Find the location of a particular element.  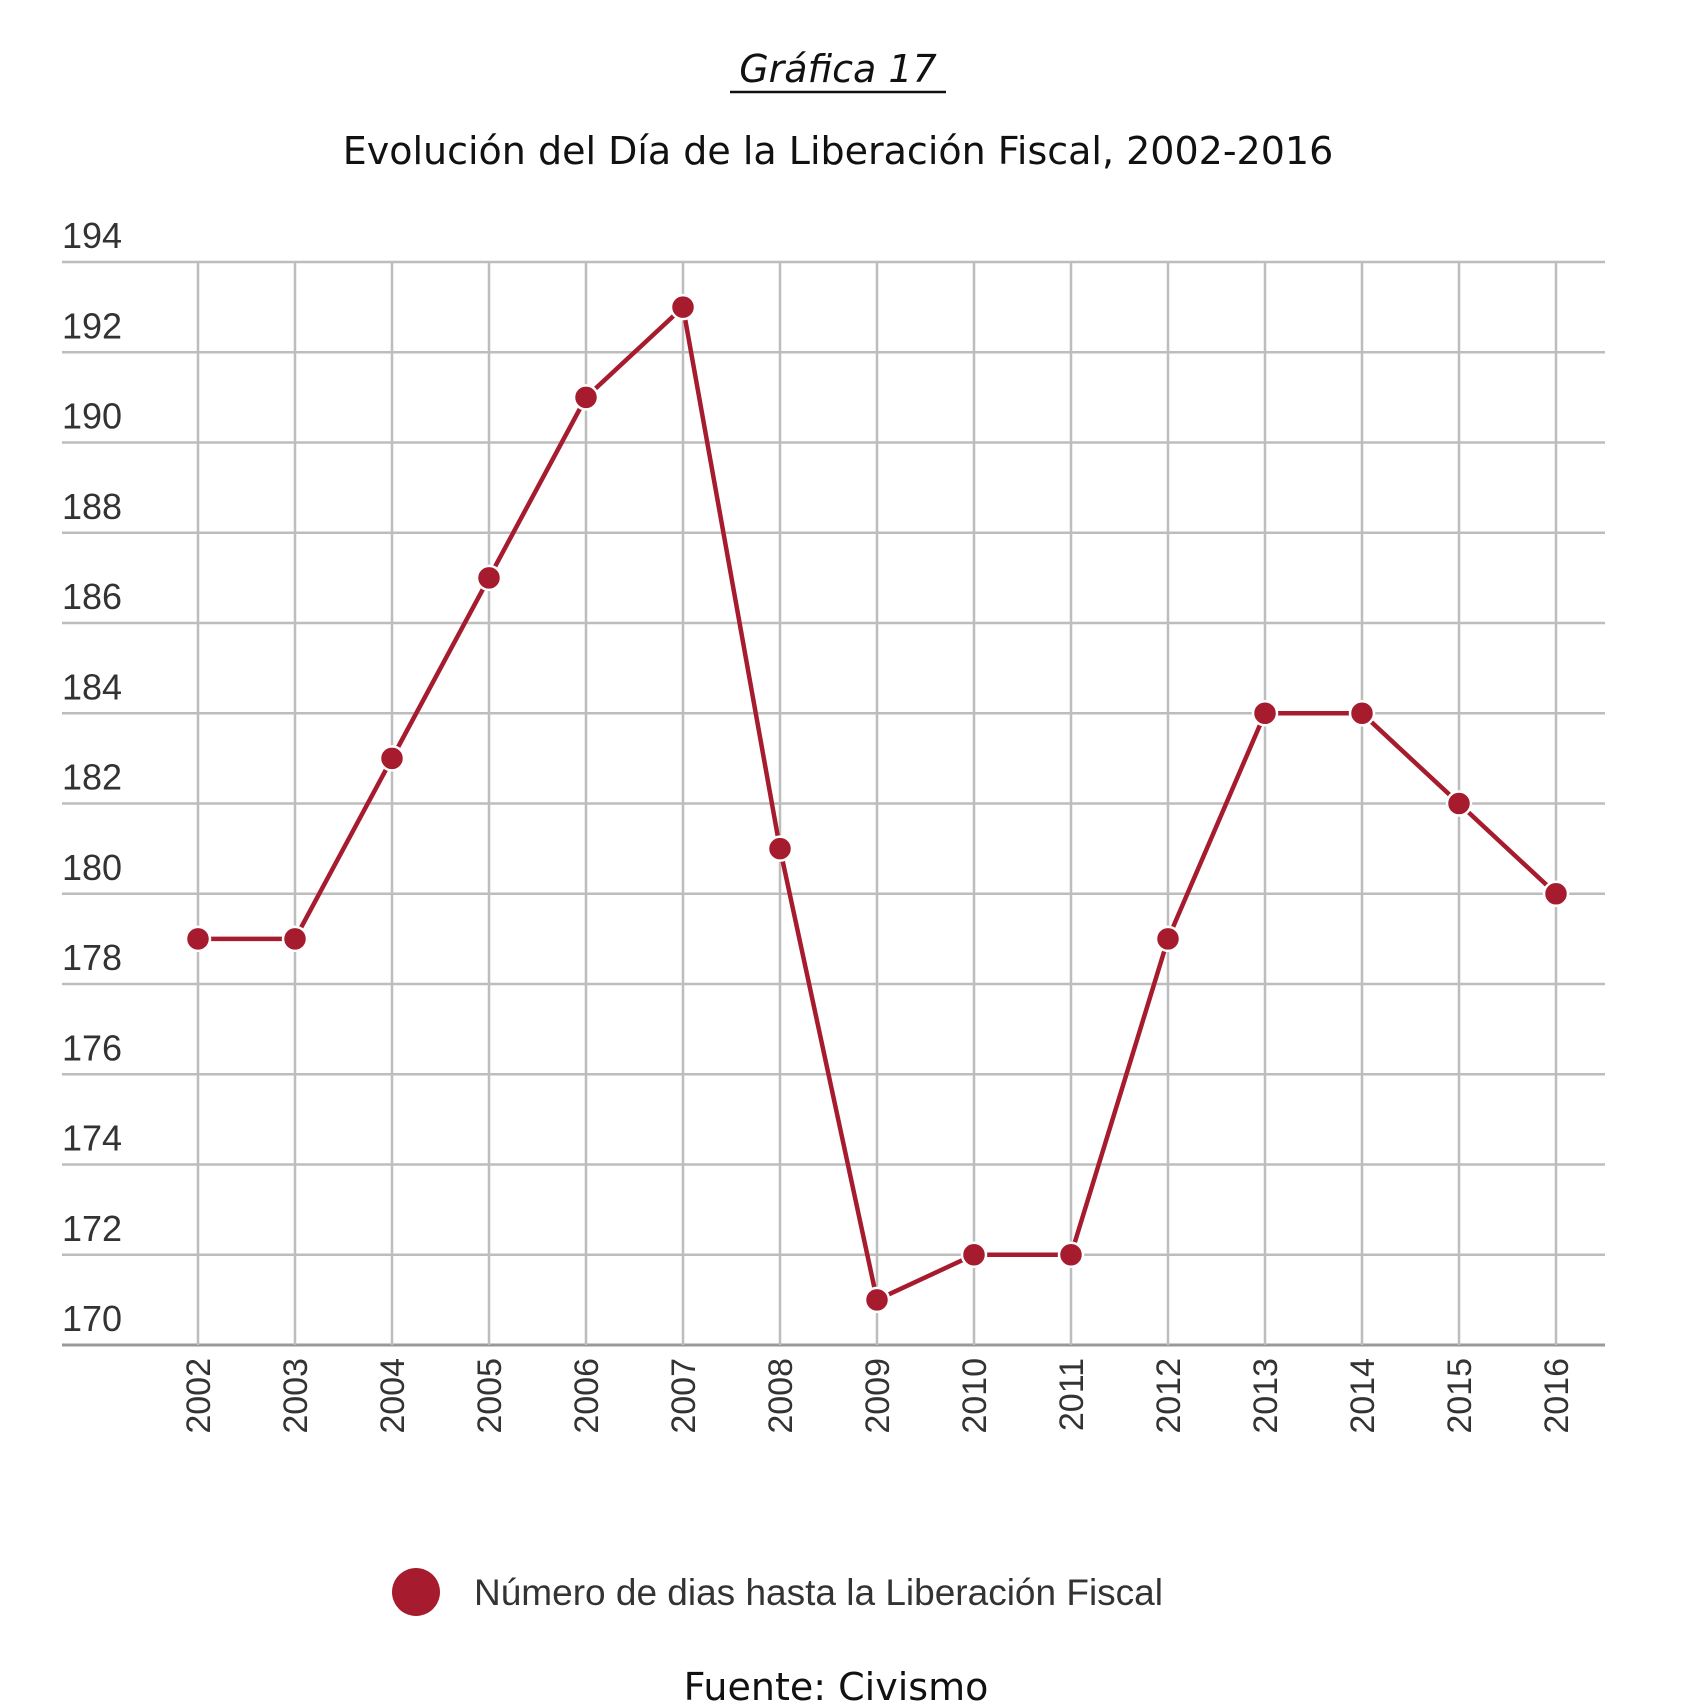

y-tick-label: 182 is located at coordinates (92, 777).